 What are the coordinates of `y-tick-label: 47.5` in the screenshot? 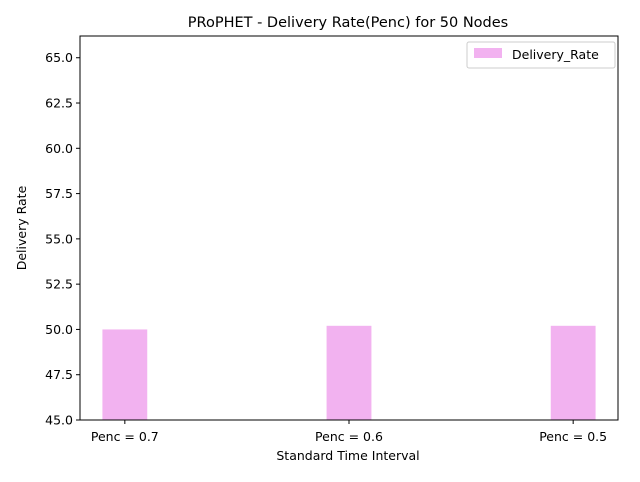 It's located at (59, 374).